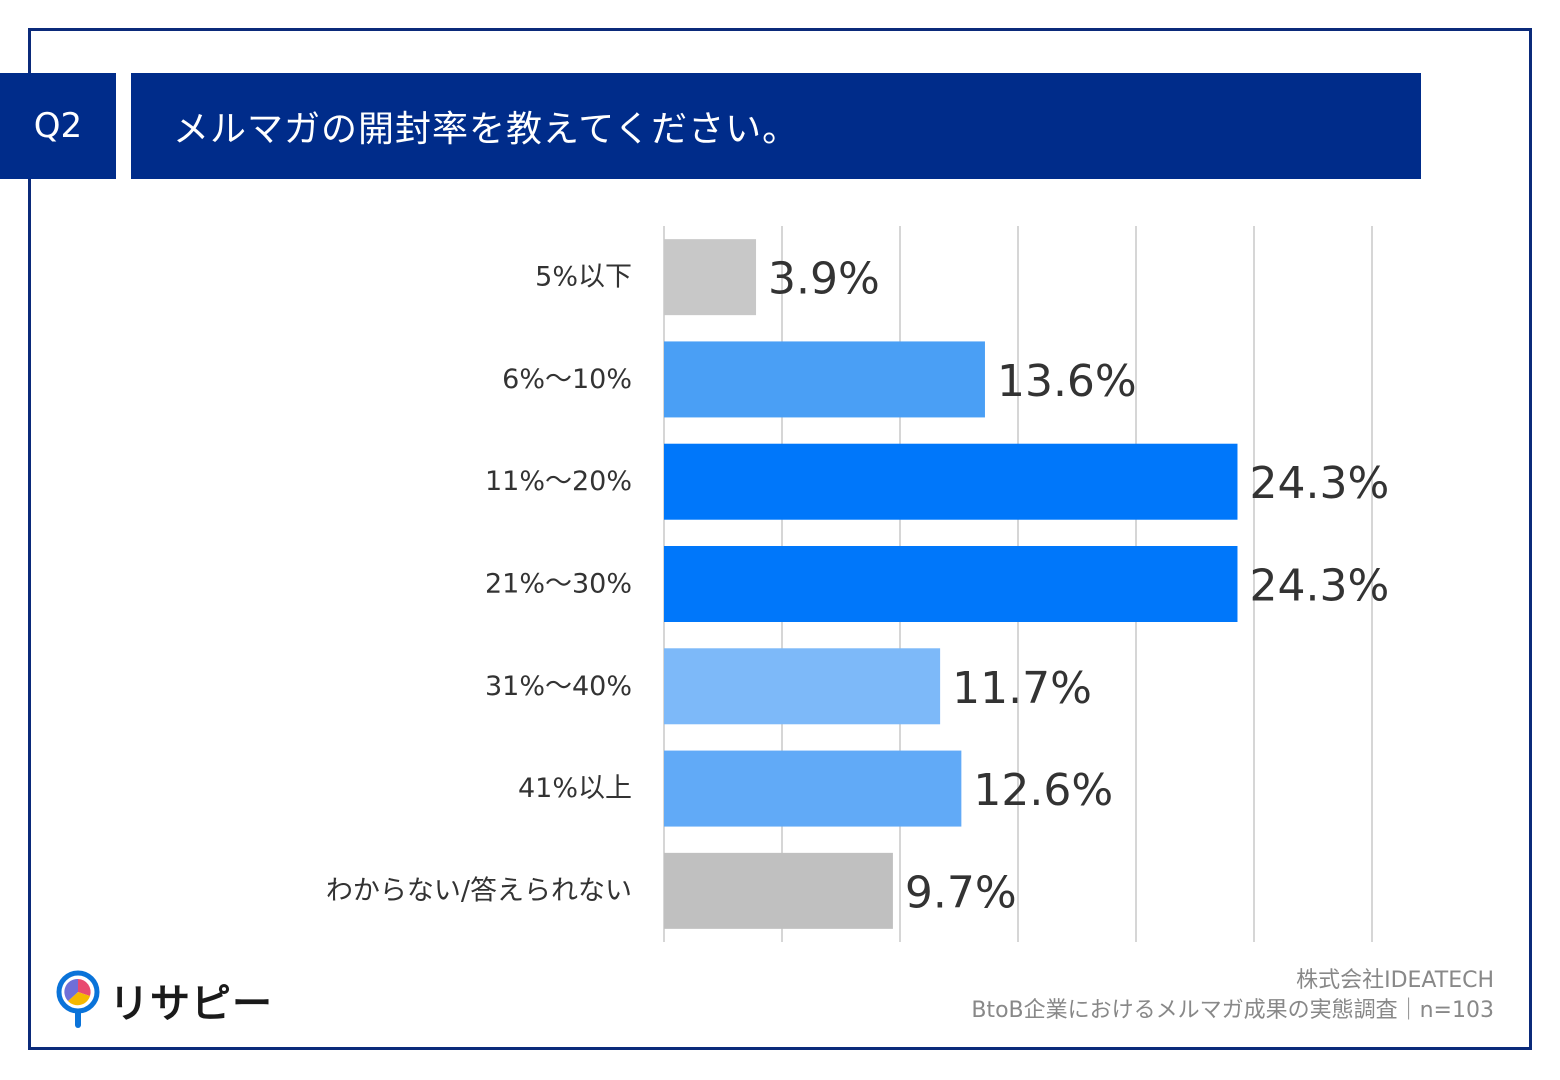 The height and width of the screenshot is (1080, 1560). What do you see at coordinates (1395, 980) in the screenshot?
I see `footer-company: 株式会社IDEATECH` at bounding box center [1395, 980].